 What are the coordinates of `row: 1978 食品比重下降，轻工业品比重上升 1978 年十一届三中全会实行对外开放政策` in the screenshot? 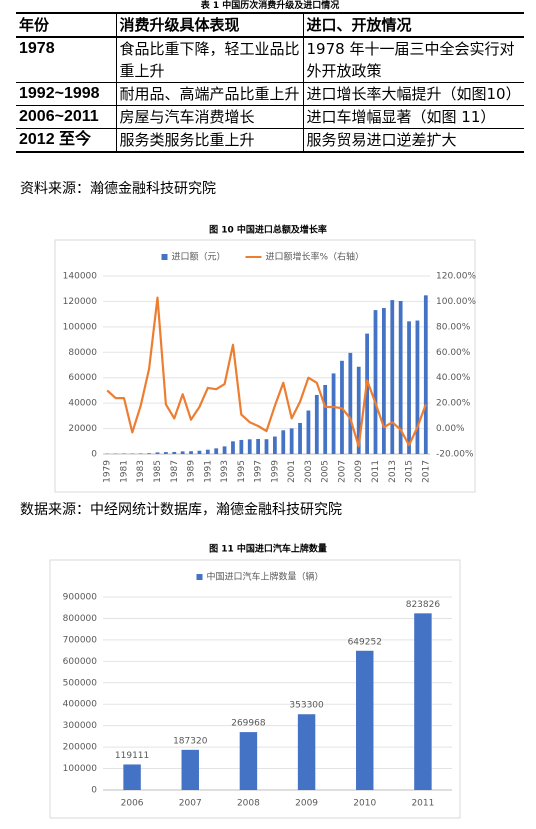 It's located at (270, 60).